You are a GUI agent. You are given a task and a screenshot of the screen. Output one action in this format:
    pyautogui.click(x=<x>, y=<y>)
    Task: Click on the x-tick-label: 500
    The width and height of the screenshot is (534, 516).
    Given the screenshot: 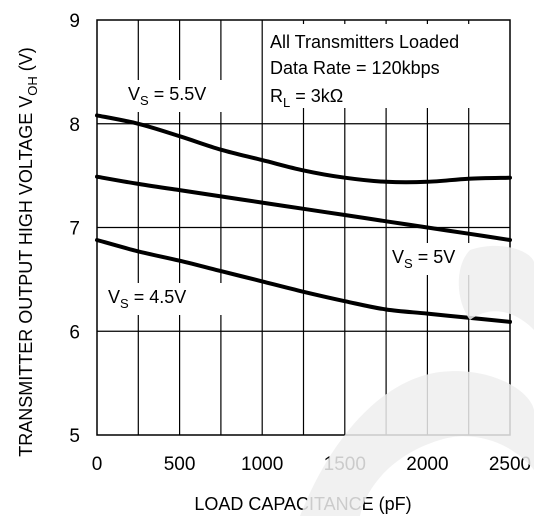 What is the action you would take?
    pyautogui.click(x=180, y=464)
    